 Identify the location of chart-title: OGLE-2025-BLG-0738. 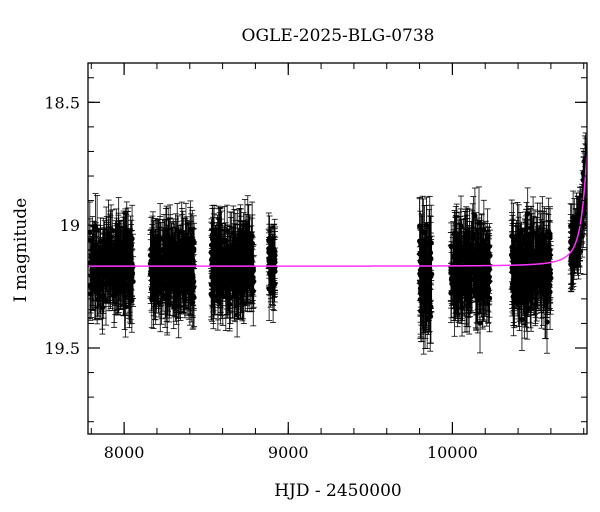
(338, 36).